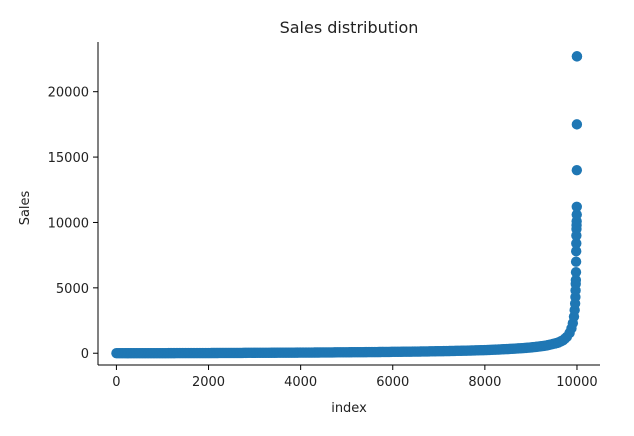 The height and width of the screenshot is (436, 634). What do you see at coordinates (68, 223) in the screenshot?
I see `y-tick-label: 10000` at bounding box center [68, 223].